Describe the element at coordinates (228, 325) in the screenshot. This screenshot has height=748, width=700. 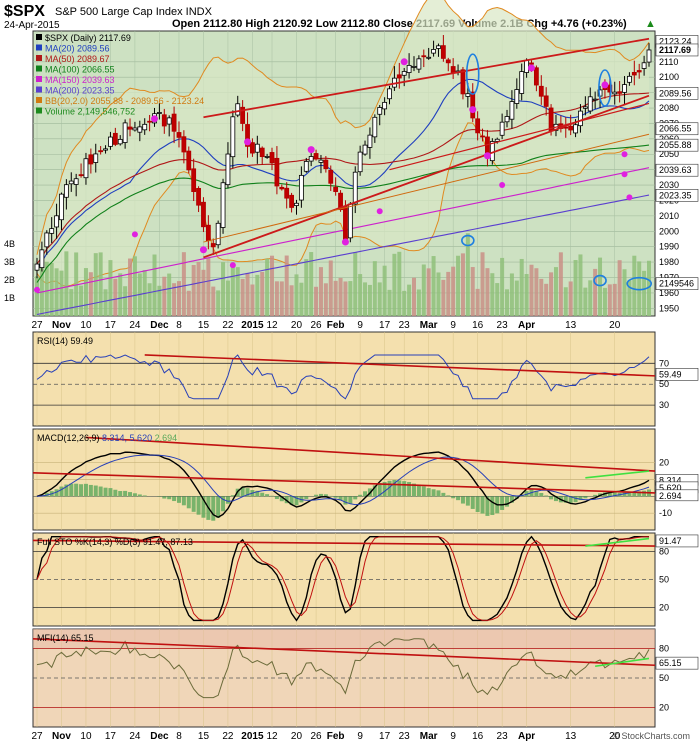
I see `x-axis-label: 22` at that location.